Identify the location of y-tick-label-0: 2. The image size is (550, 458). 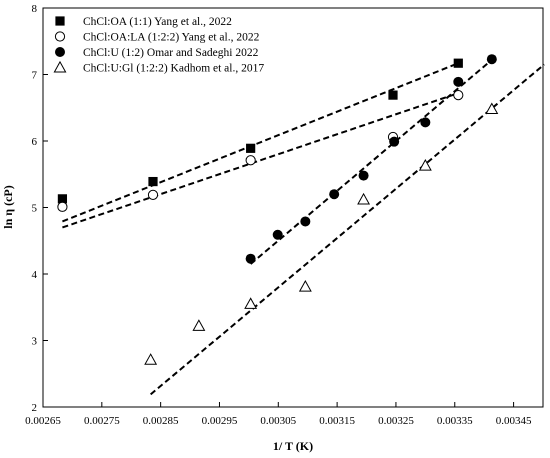
(35, 408).